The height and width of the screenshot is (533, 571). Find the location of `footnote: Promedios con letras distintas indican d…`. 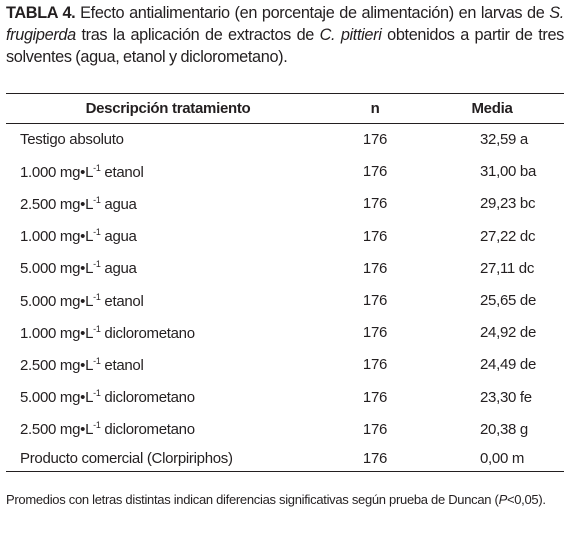

footnote: Promedios con letras distintas indican d… is located at coordinates (285, 499).